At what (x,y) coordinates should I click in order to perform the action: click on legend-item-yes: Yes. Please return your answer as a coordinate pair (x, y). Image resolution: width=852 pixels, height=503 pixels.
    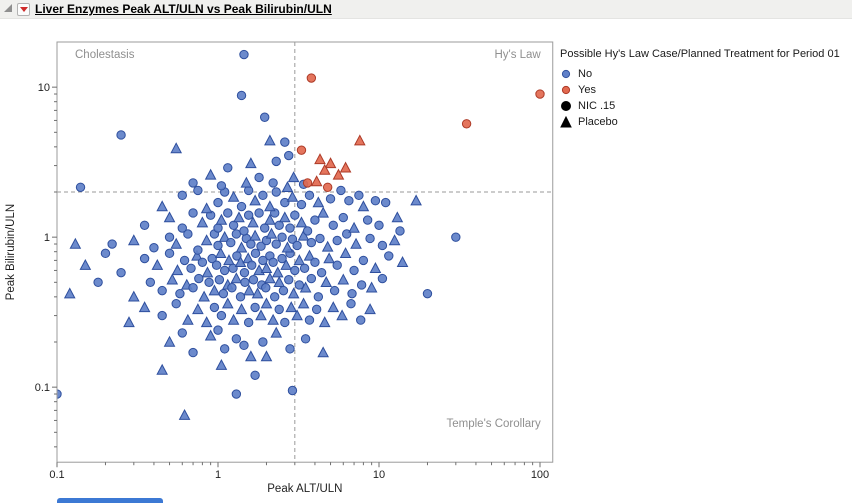
    Looking at the image, I should click on (705, 89).